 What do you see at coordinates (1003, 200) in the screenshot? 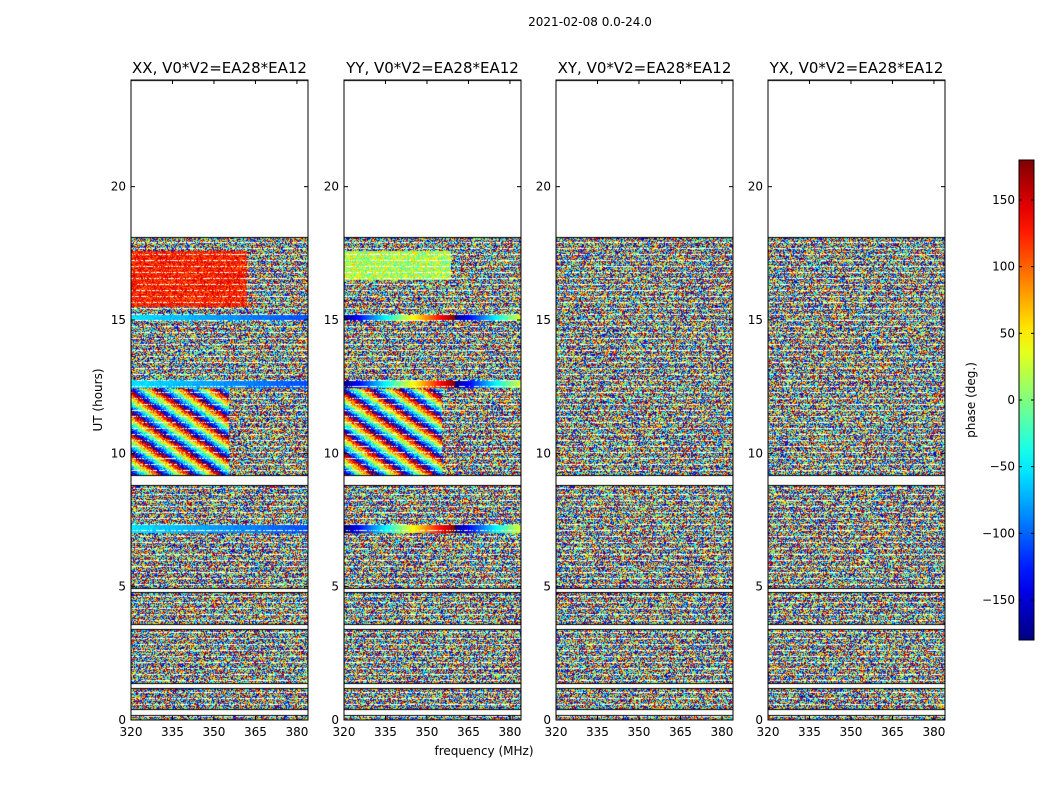
I see `colorbar-tick-label: 150` at bounding box center [1003, 200].